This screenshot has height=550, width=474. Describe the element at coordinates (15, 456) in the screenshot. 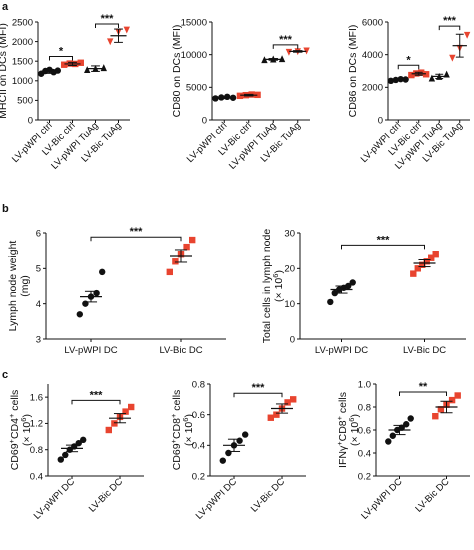

I see `y-axis-label-part: CD69` at that location.